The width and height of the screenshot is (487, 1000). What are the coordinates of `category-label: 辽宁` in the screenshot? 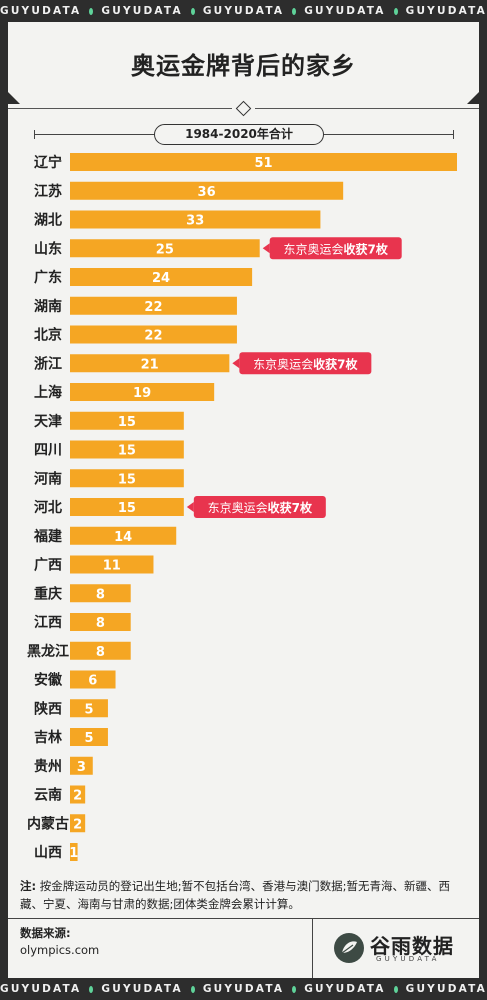 It's located at (48, 162).